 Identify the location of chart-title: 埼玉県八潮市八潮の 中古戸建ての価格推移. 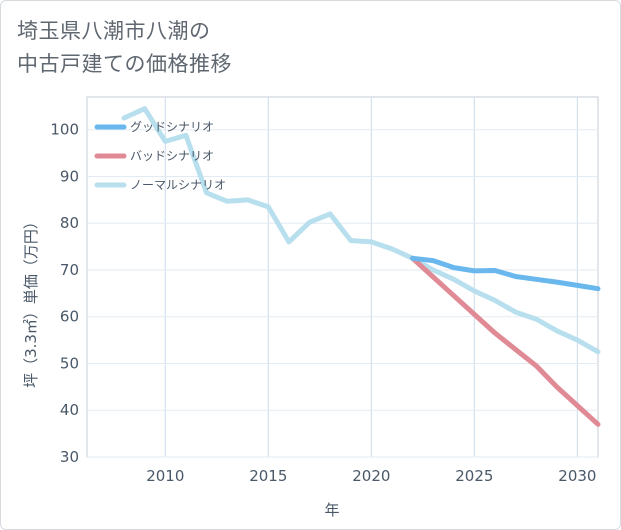
(124, 48).